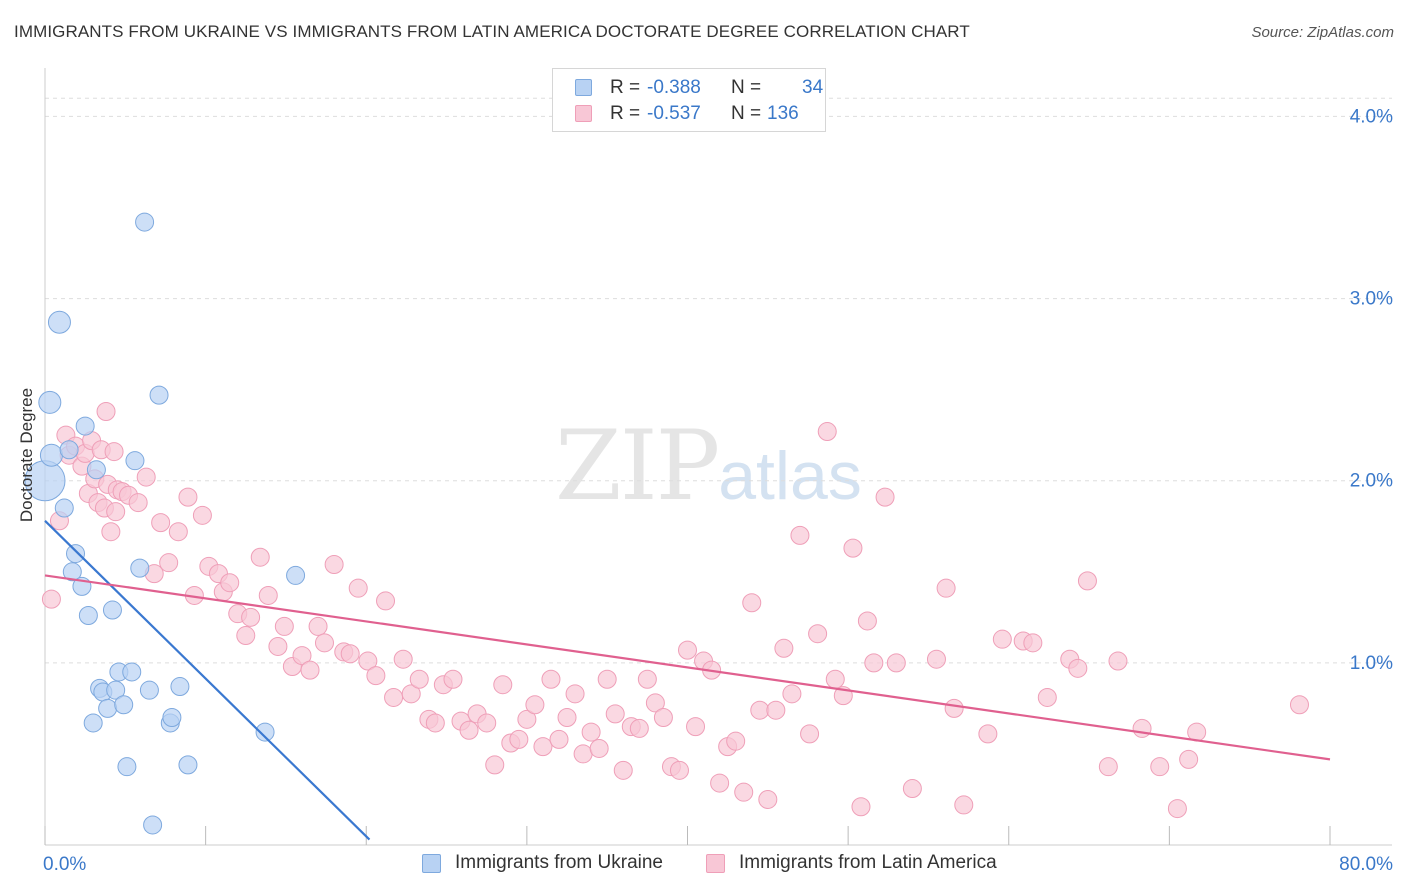 The width and height of the screenshot is (1406, 892). I want to click on legend-swatch-ukraine, so click(583, 87).